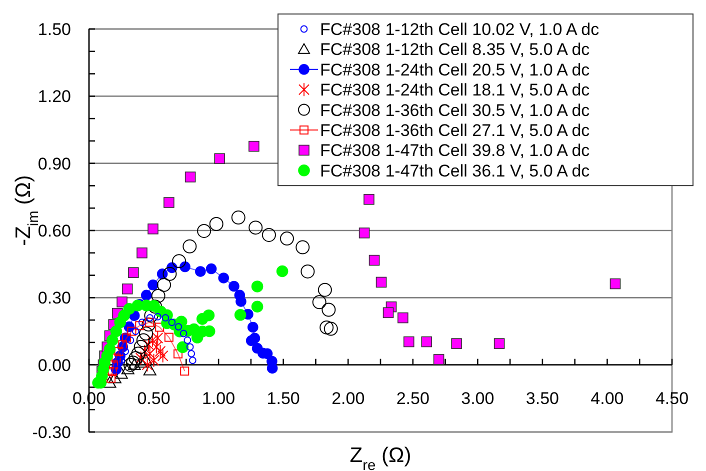 The image size is (706, 471). I want to click on legend-label: FC#308 1-47th Cell 36.1 V, 5.0 A dc, so click(455, 170).